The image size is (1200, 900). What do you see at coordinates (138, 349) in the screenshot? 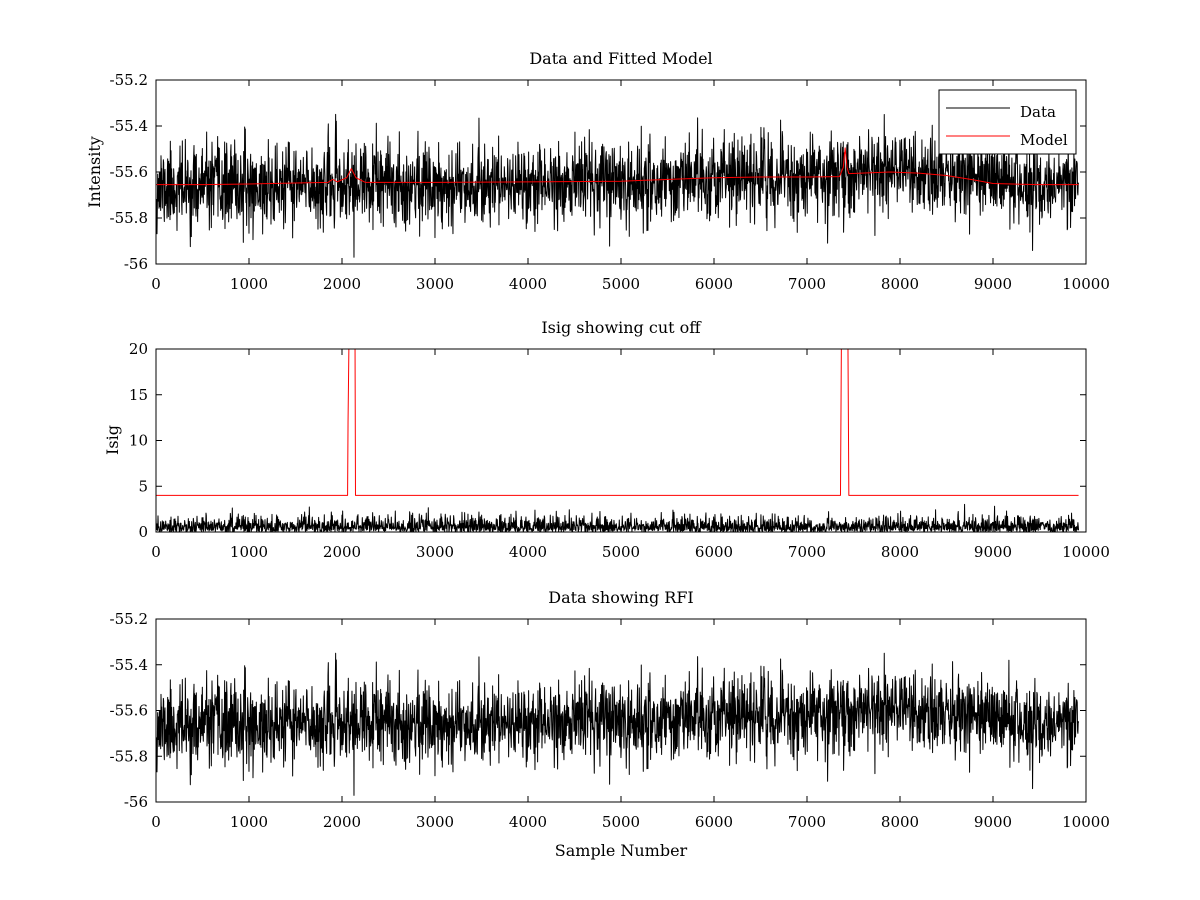
I see `y-tick-label: 20` at bounding box center [138, 349].